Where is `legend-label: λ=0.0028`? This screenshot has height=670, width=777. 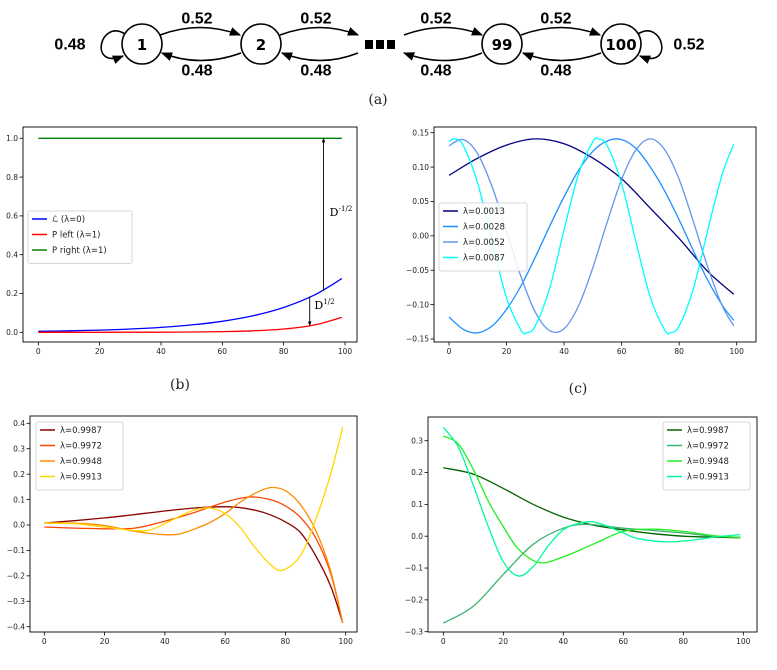 legend-label: λ=0.0028 is located at coordinates (484, 228).